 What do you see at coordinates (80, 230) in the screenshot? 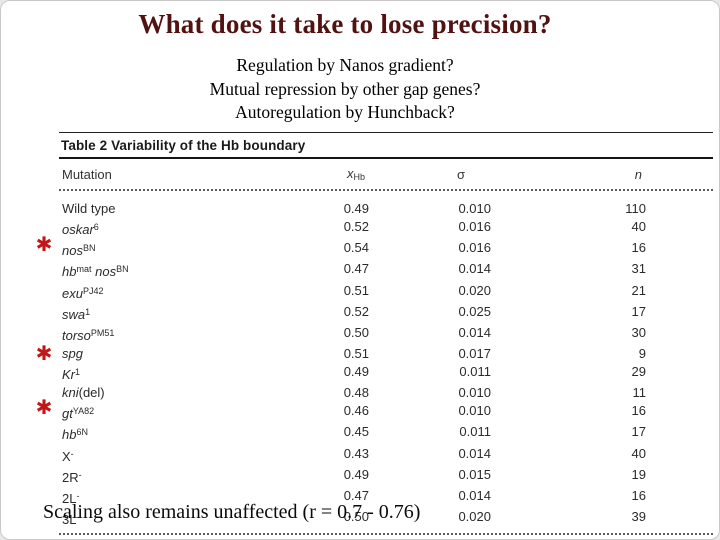
I see `mutation-name: oskar6` at bounding box center [80, 230].